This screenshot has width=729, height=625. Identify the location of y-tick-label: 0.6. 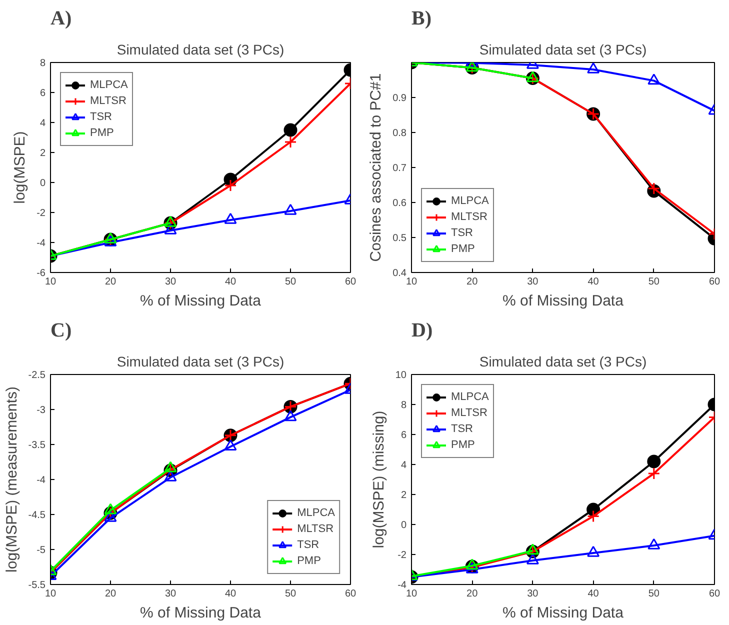
(399, 203).